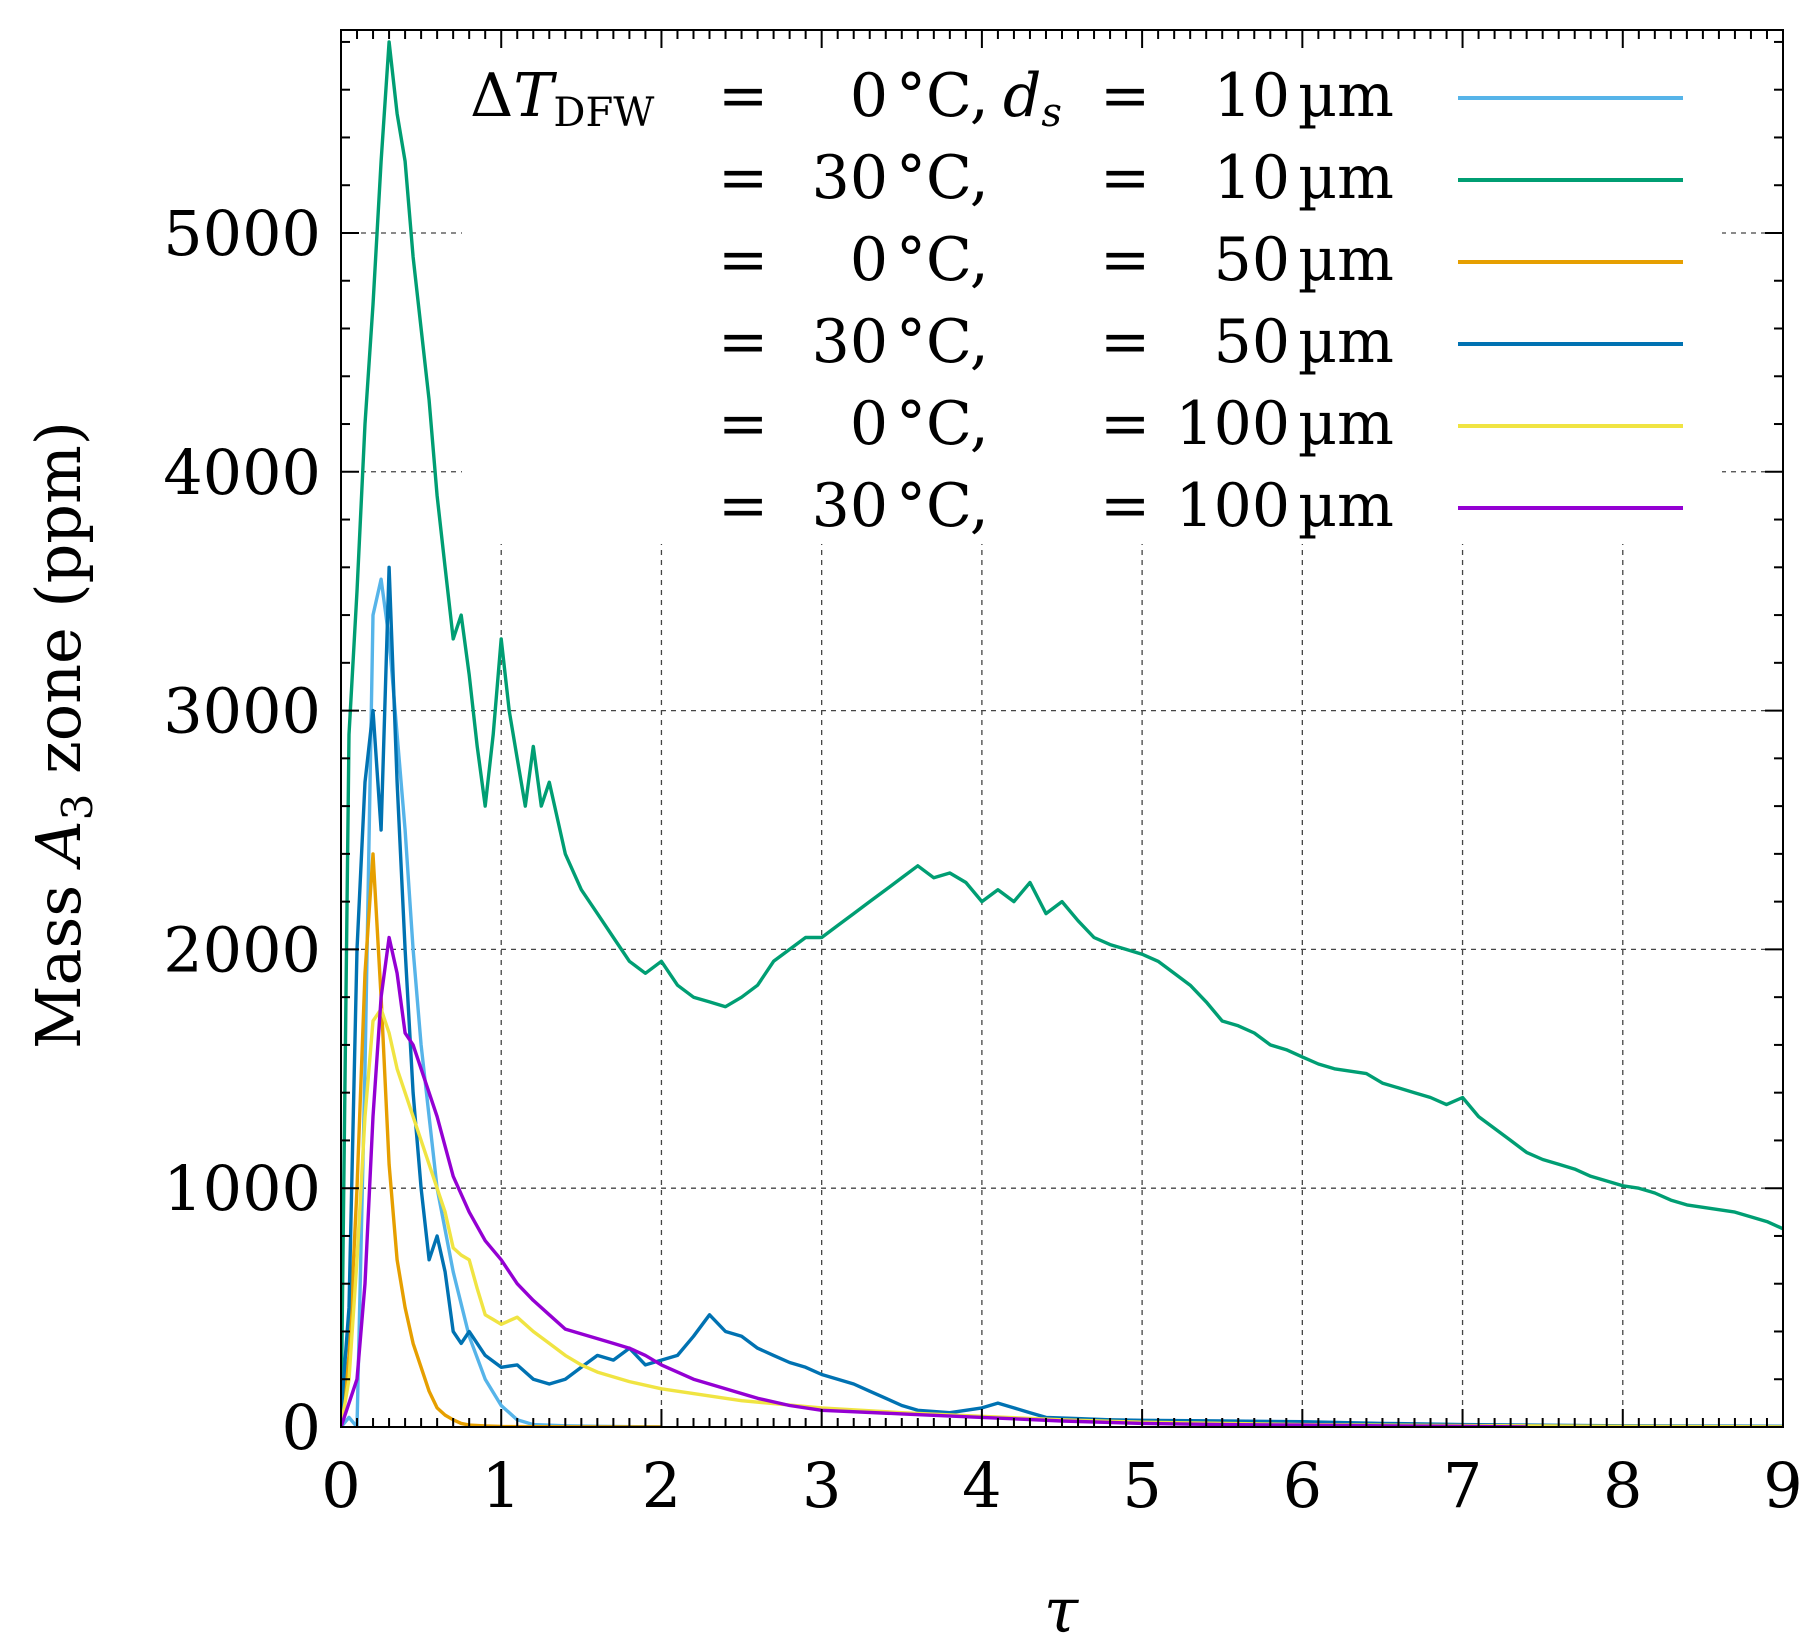  I want to click on legend-header: ΔTDFW ds, so click(766, 98).